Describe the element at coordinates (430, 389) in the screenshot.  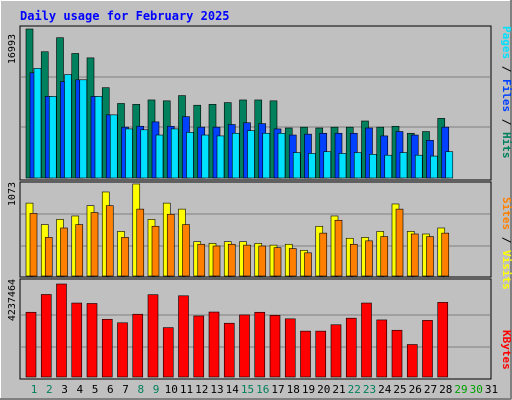
I see `day-label-27: 27` at that location.